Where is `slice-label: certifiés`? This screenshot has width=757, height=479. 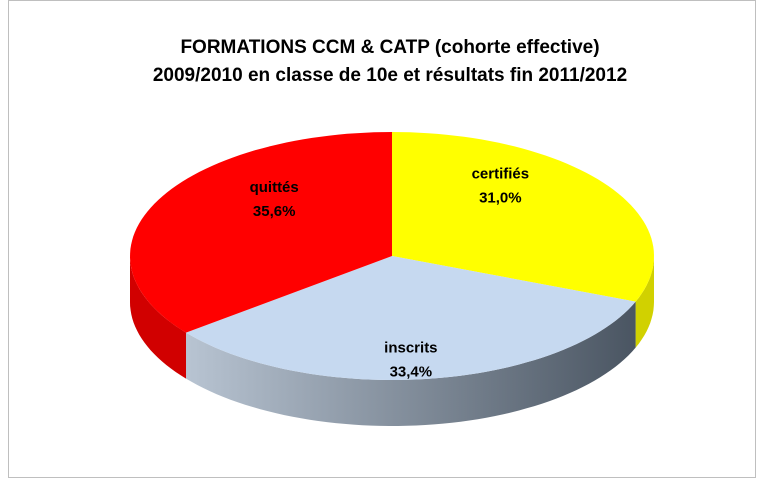
slice-label: certifiés is located at coordinates (501, 174).